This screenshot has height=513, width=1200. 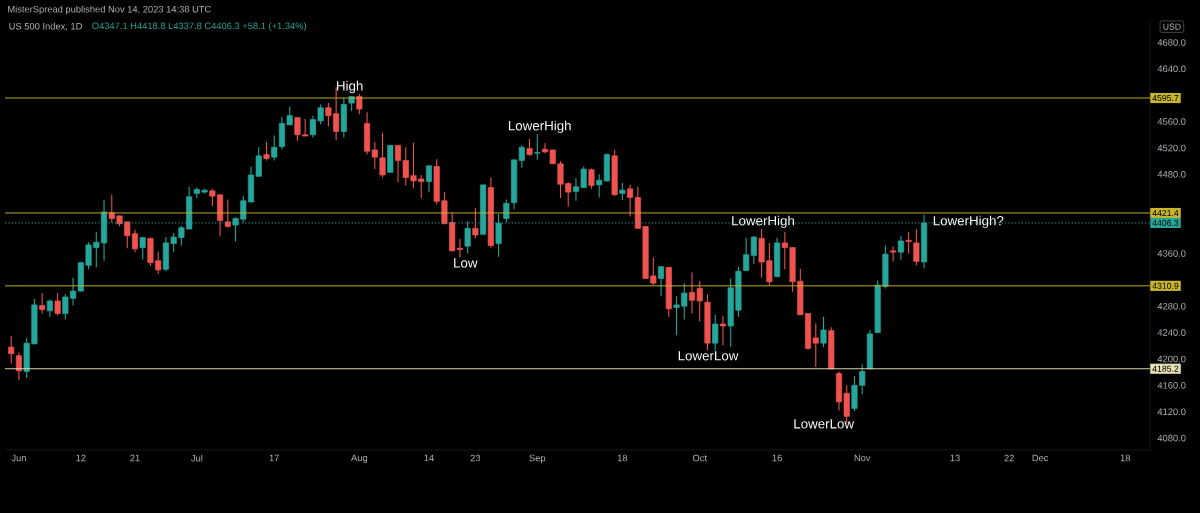 I want to click on annotation: Low, so click(x=466, y=263).